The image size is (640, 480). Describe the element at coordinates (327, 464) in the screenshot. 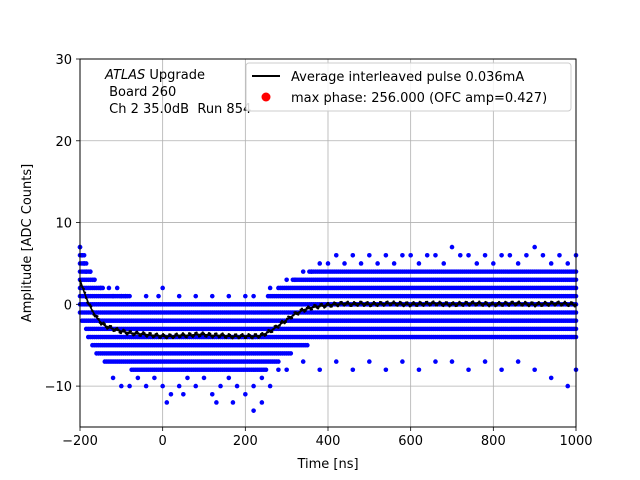

I see `x-axis-label: Time [ns]` at that location.